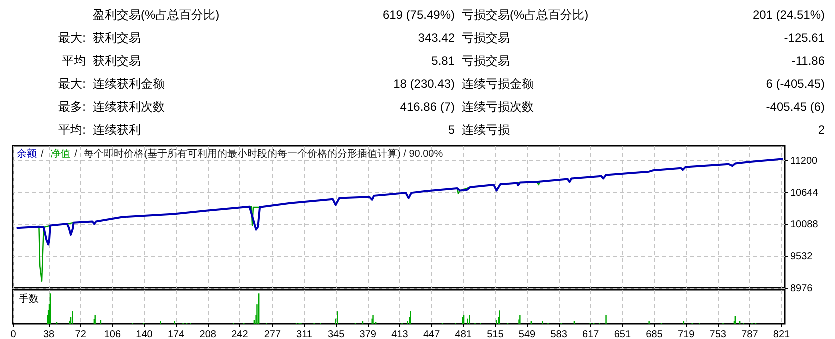 The image size is (835, 339). Describe the element at coordinates (495, 334) in the screenshot. I see `x-tick-label: 515` at that location.